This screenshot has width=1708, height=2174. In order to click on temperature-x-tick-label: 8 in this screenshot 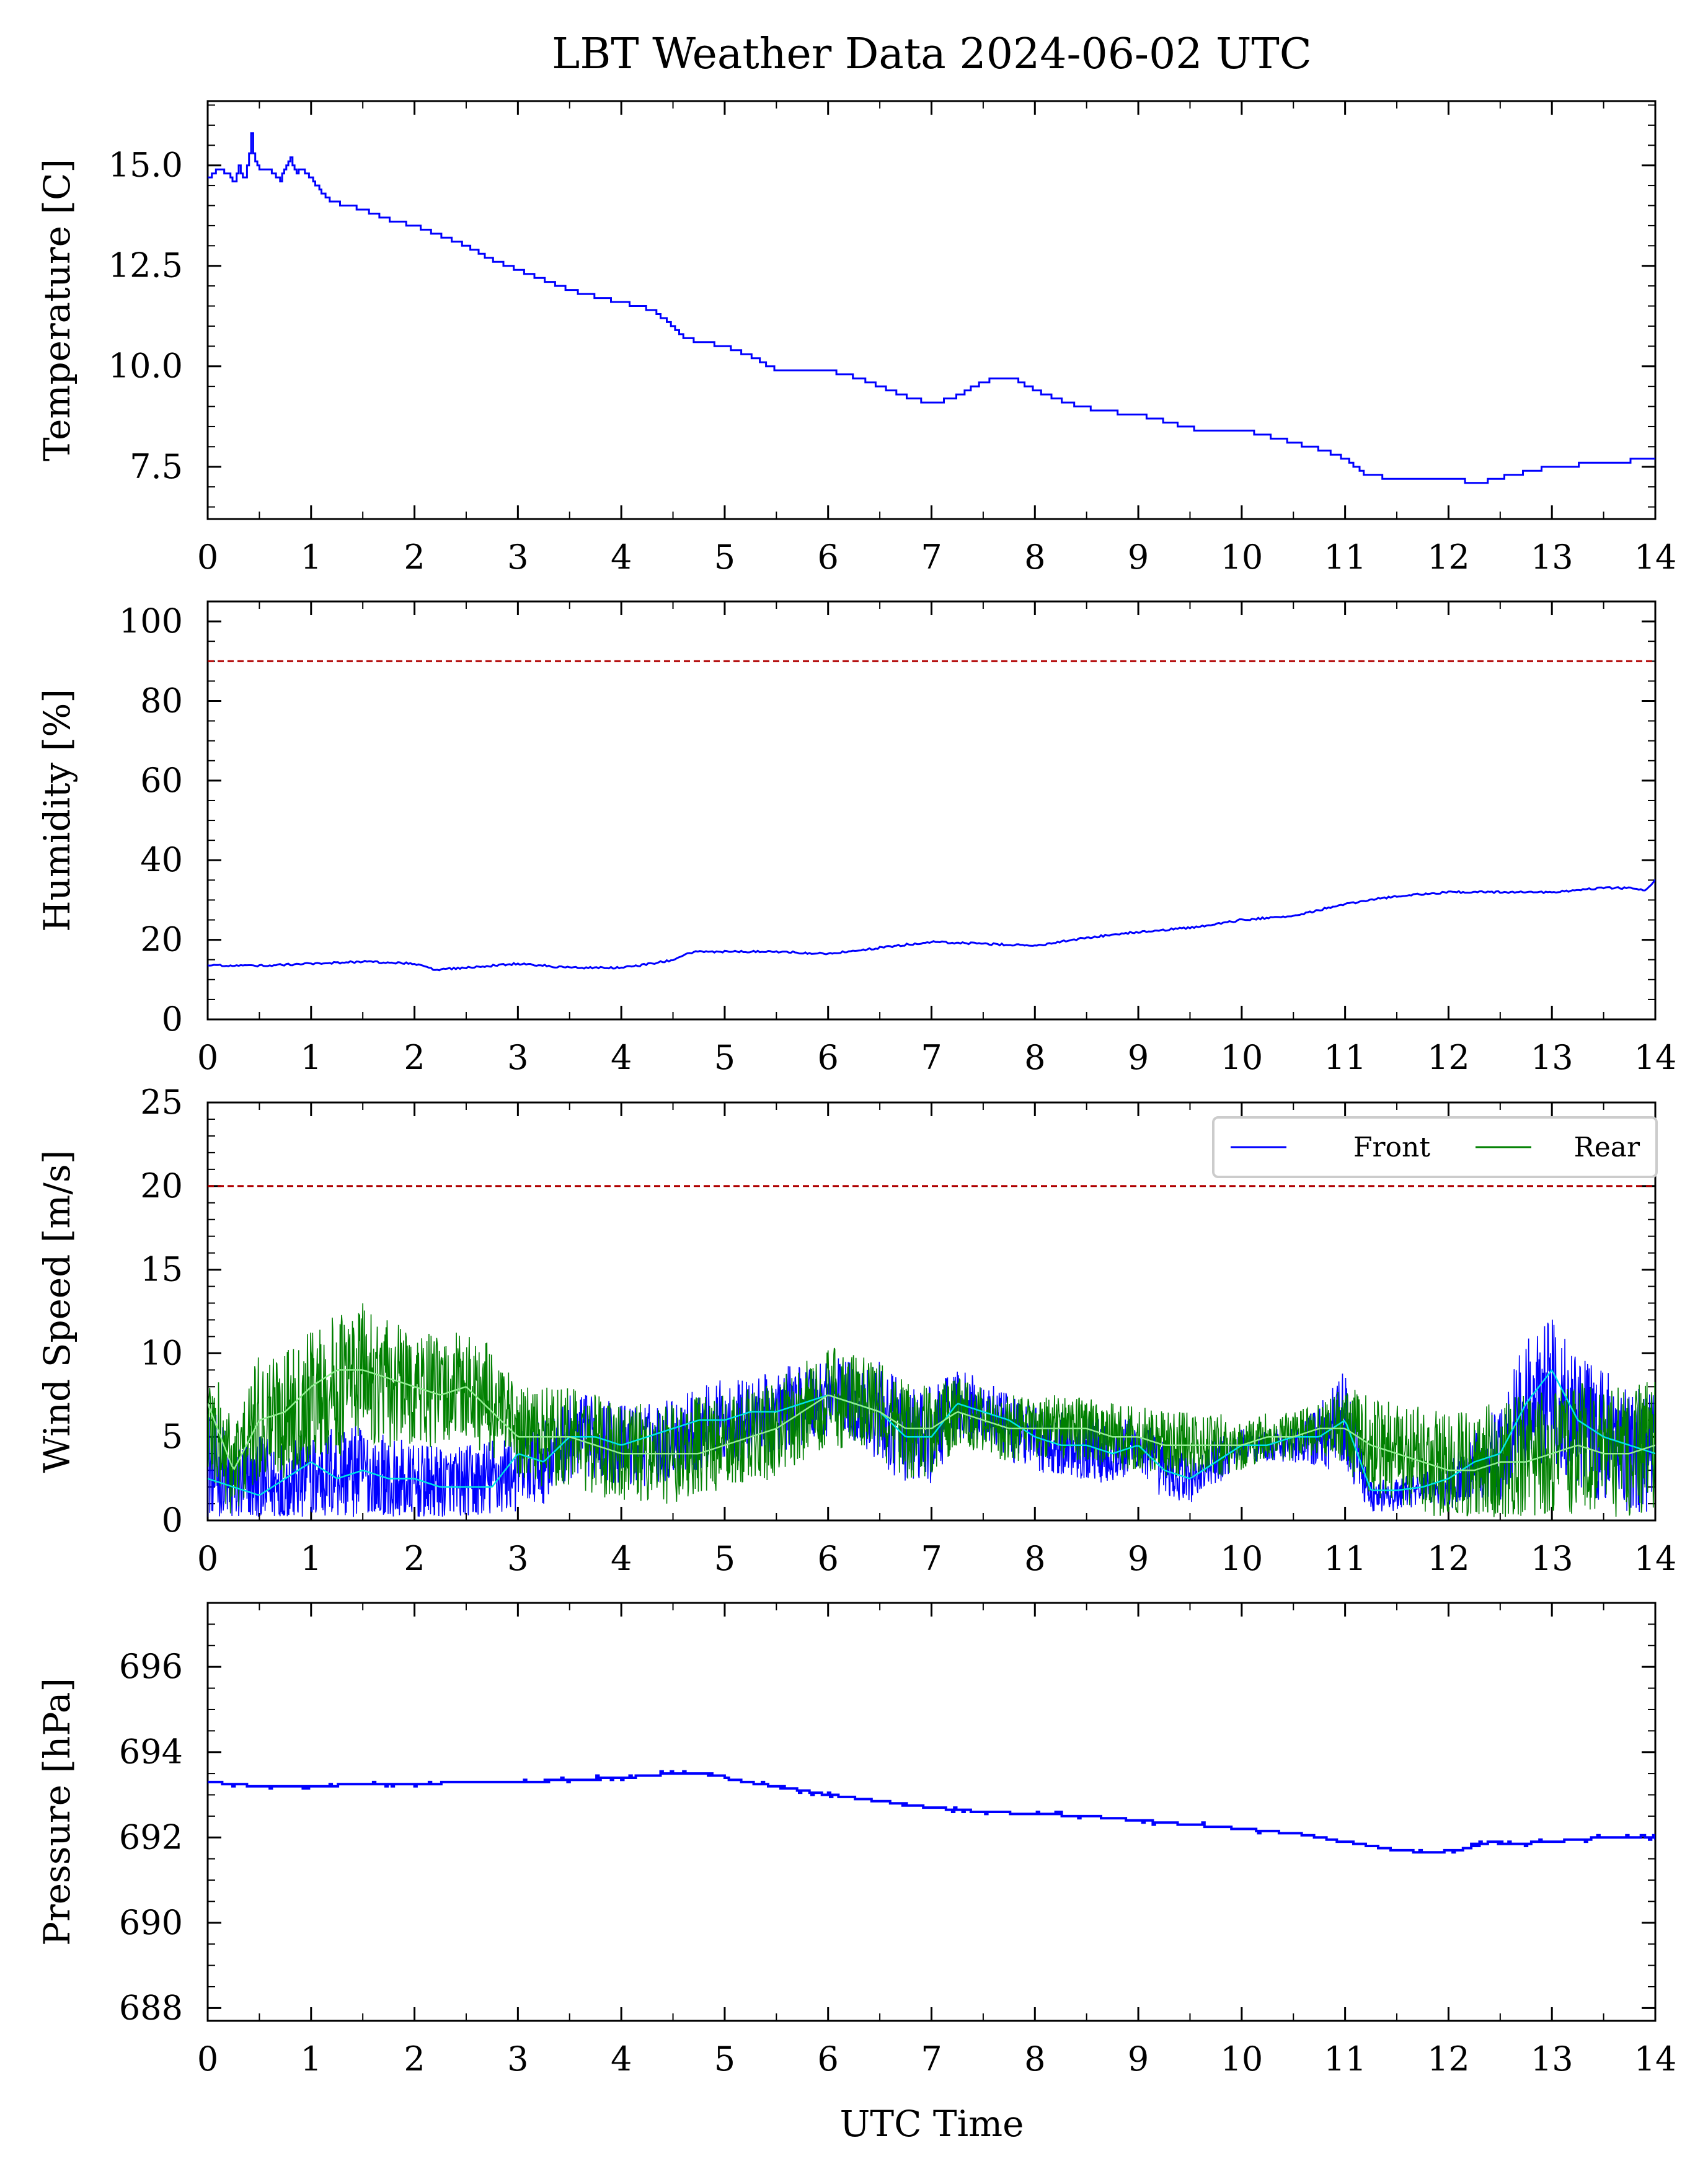, I will do `click(1034, 557)`.